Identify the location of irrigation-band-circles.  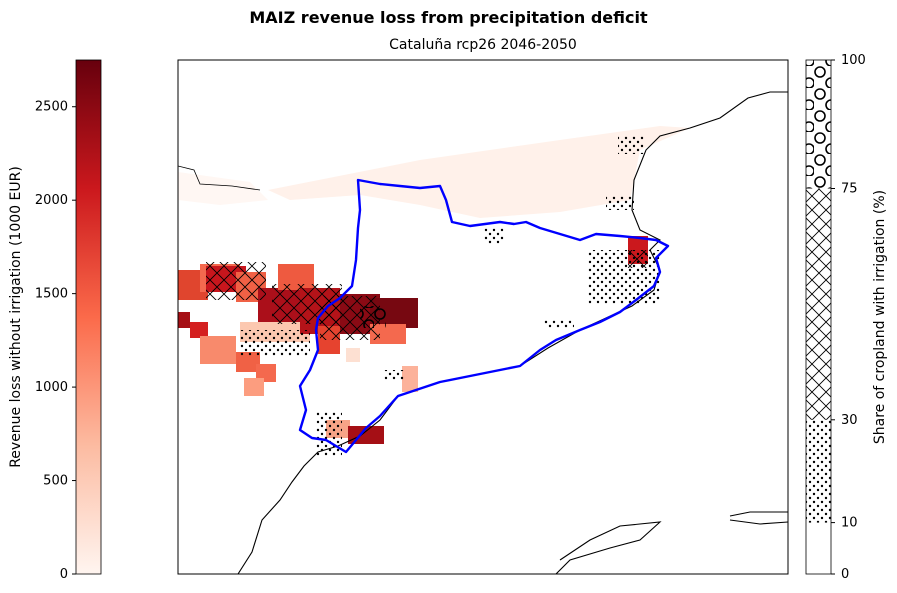
(818, 124).